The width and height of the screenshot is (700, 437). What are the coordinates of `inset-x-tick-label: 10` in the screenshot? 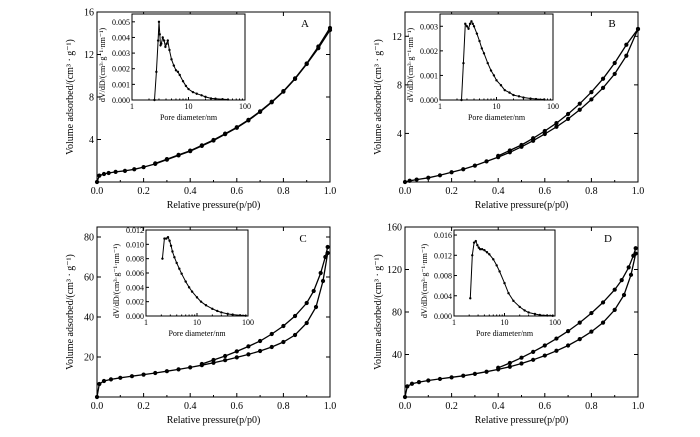 It's located at (505, 322).